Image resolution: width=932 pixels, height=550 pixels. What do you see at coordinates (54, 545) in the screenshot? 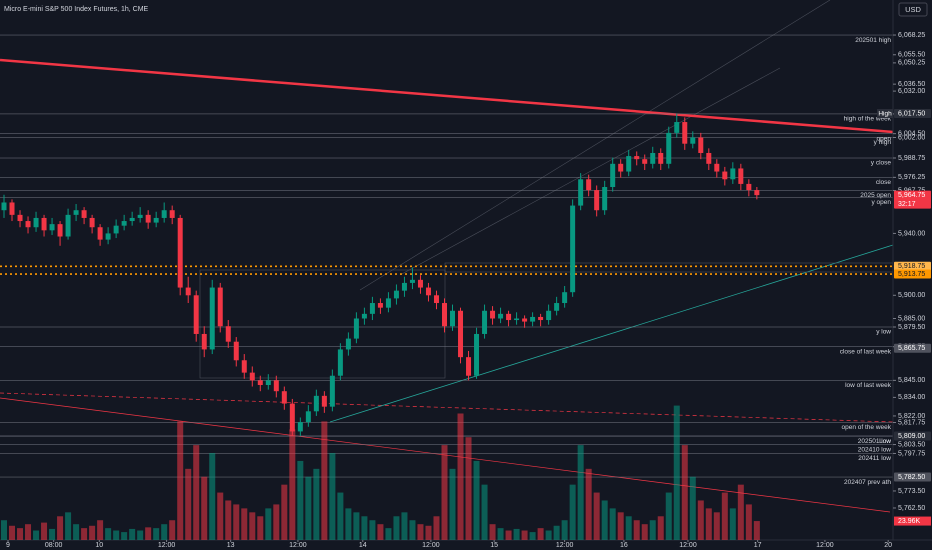
I see `x-tick-label: 08:00` at bounding box center [54, 545].